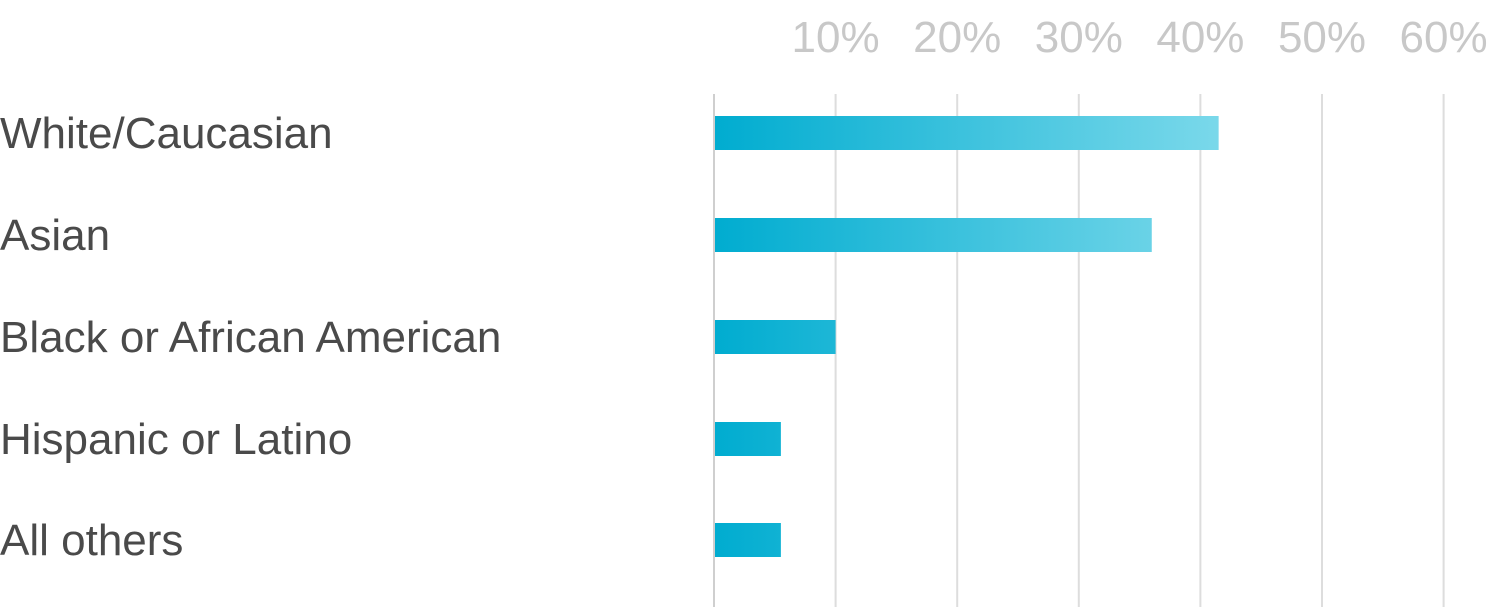 The height and width of the screenshot is (607, 1500). Describe the element at coordinates (957, 37) in the screenshot. I see `tick-label-20: 20%` at that location.